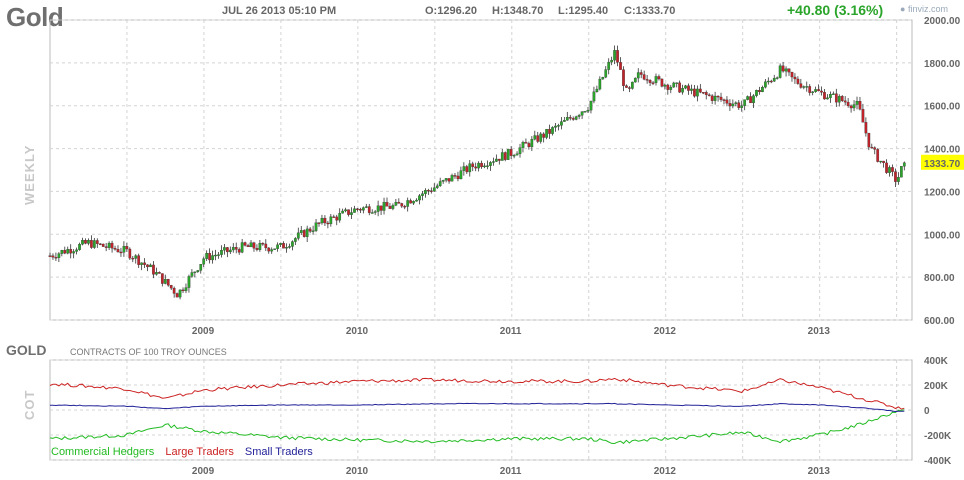  What do you see at coordinates (29, 404) in the screenshot?
I see `cot-side-label: COT` at bounding box center [29, 404].